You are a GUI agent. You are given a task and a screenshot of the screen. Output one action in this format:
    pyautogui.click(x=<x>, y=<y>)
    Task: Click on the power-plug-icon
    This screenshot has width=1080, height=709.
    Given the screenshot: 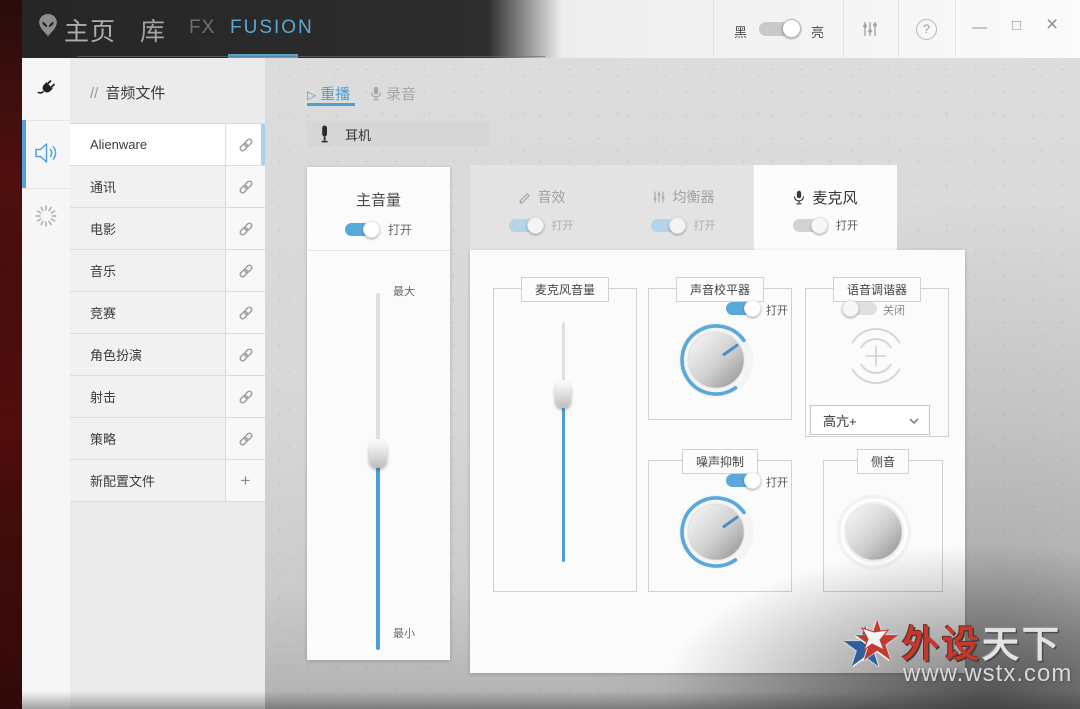 What is the action you would take?
    pyautogui.click(x=46, y=91)
    